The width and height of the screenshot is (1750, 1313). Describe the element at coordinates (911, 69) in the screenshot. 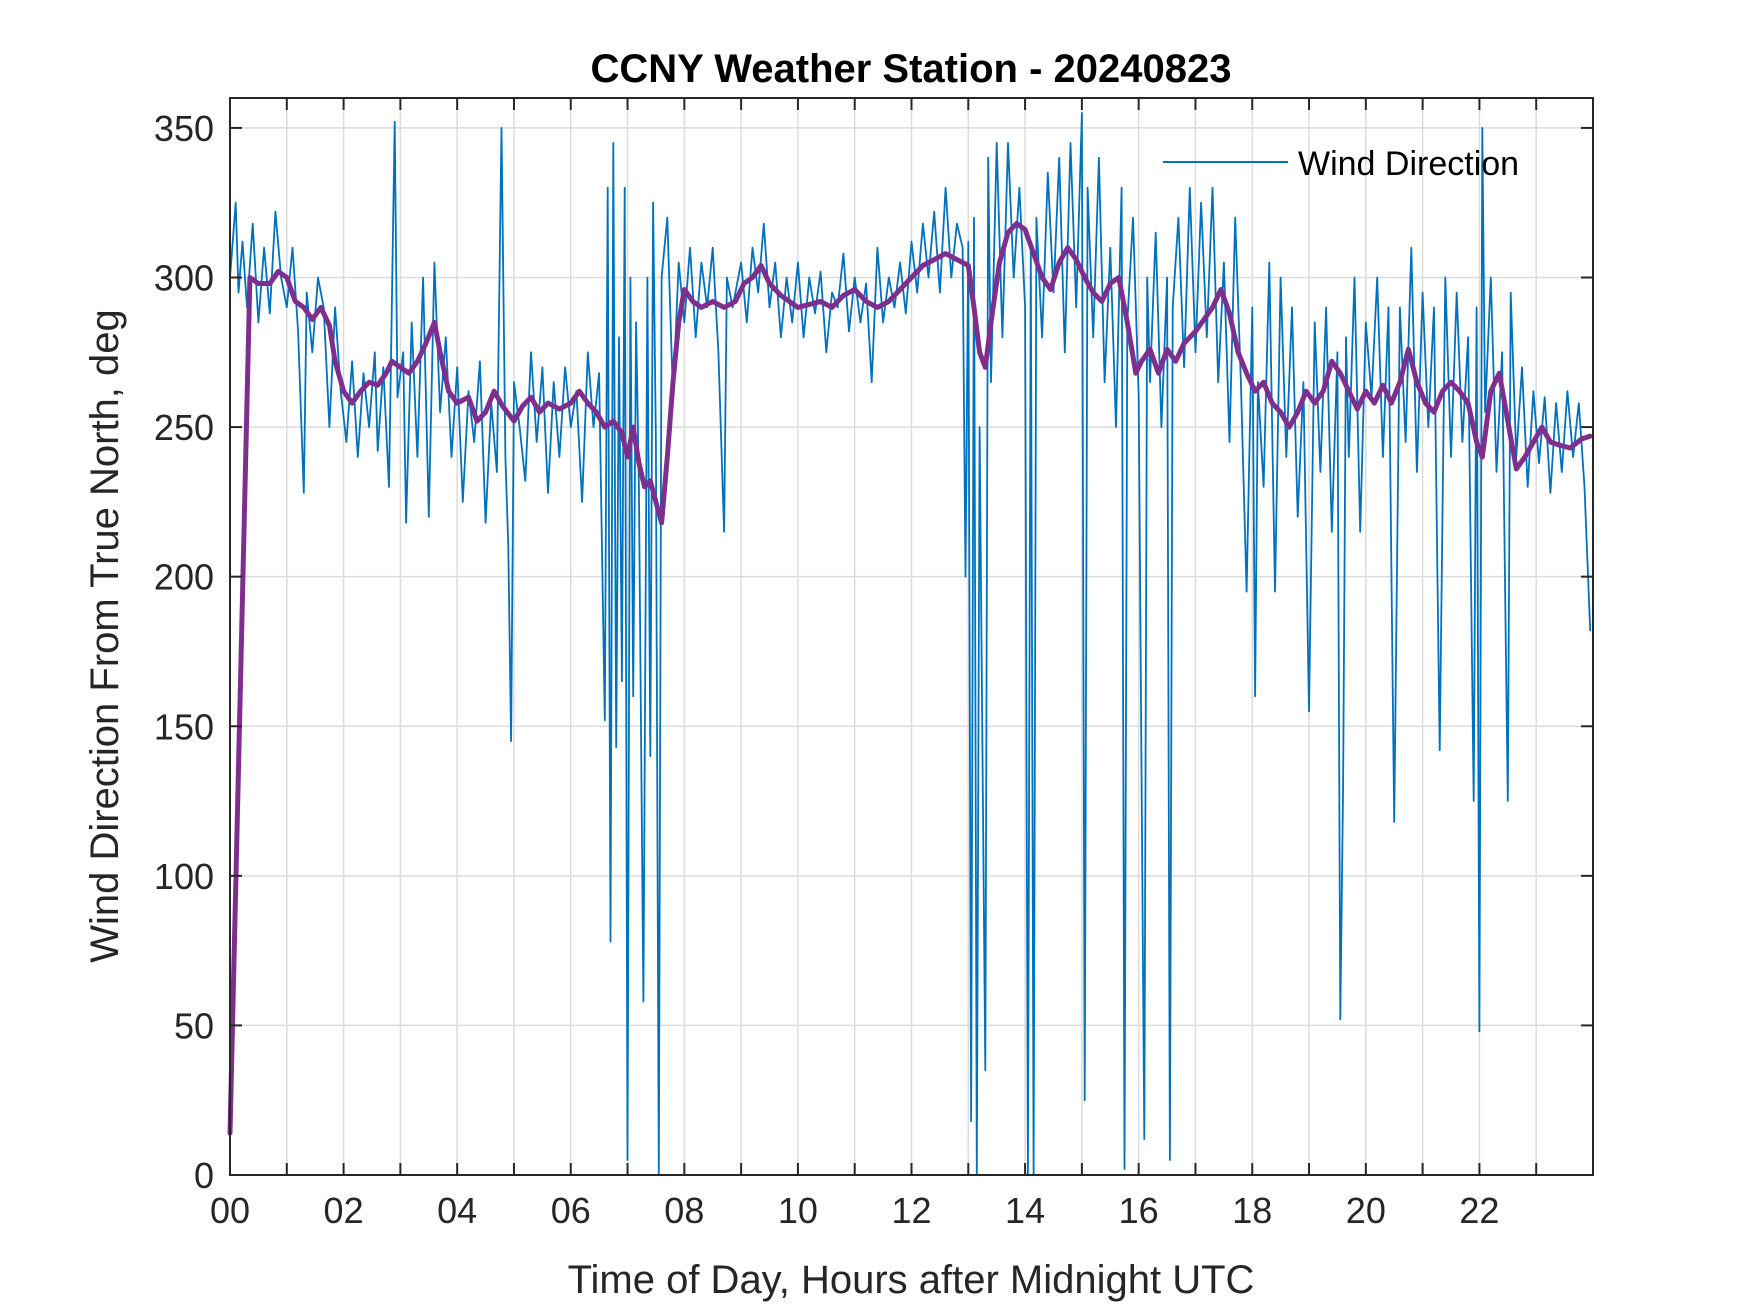

I see `chart-title: CCNY Weather Station - 20240823` at that location.